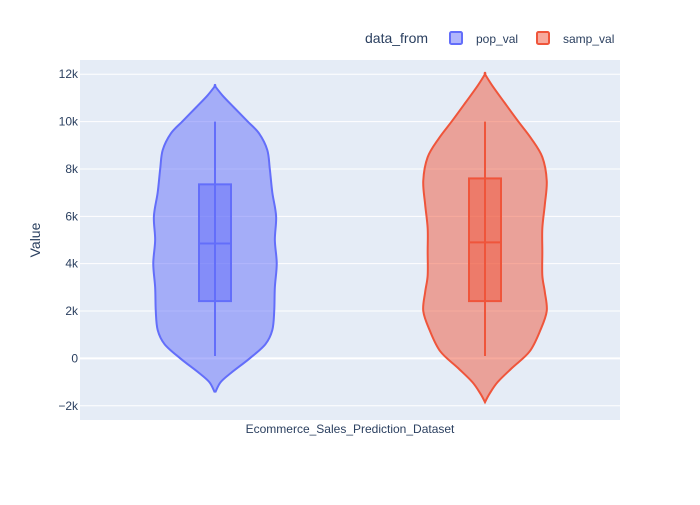 This screenshot has width=700, height=505. Describe the element at coordinates (72, 169) in the screenshot. I see `y-tick-label: 8k` at that location.